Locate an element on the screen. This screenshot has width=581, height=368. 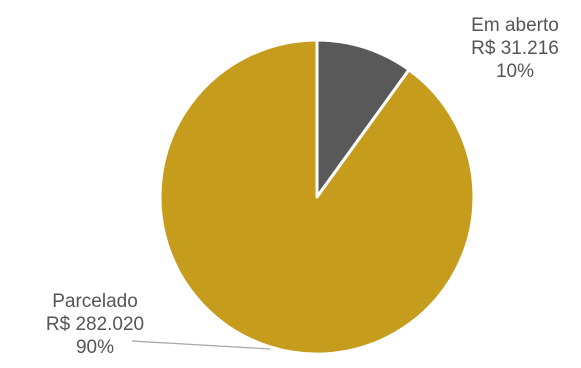
slice-label-em-aberto: Em aberto R$ 31.216 10% is located at coordinates (514, 48).